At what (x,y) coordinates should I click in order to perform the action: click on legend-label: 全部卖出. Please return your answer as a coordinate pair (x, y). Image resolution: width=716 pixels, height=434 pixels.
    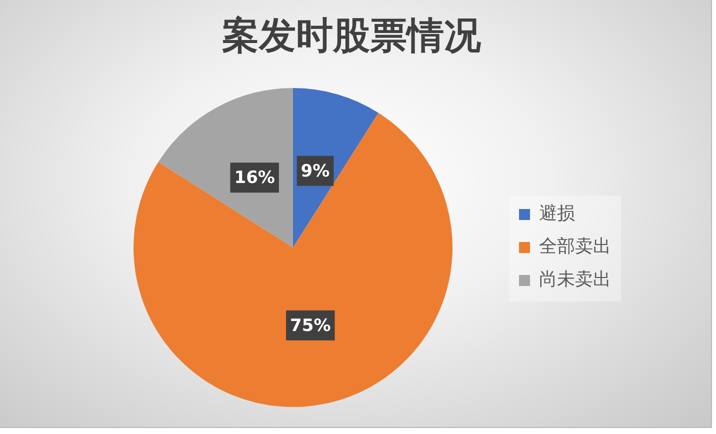
    Looking at the image, I should click on (575, 247).